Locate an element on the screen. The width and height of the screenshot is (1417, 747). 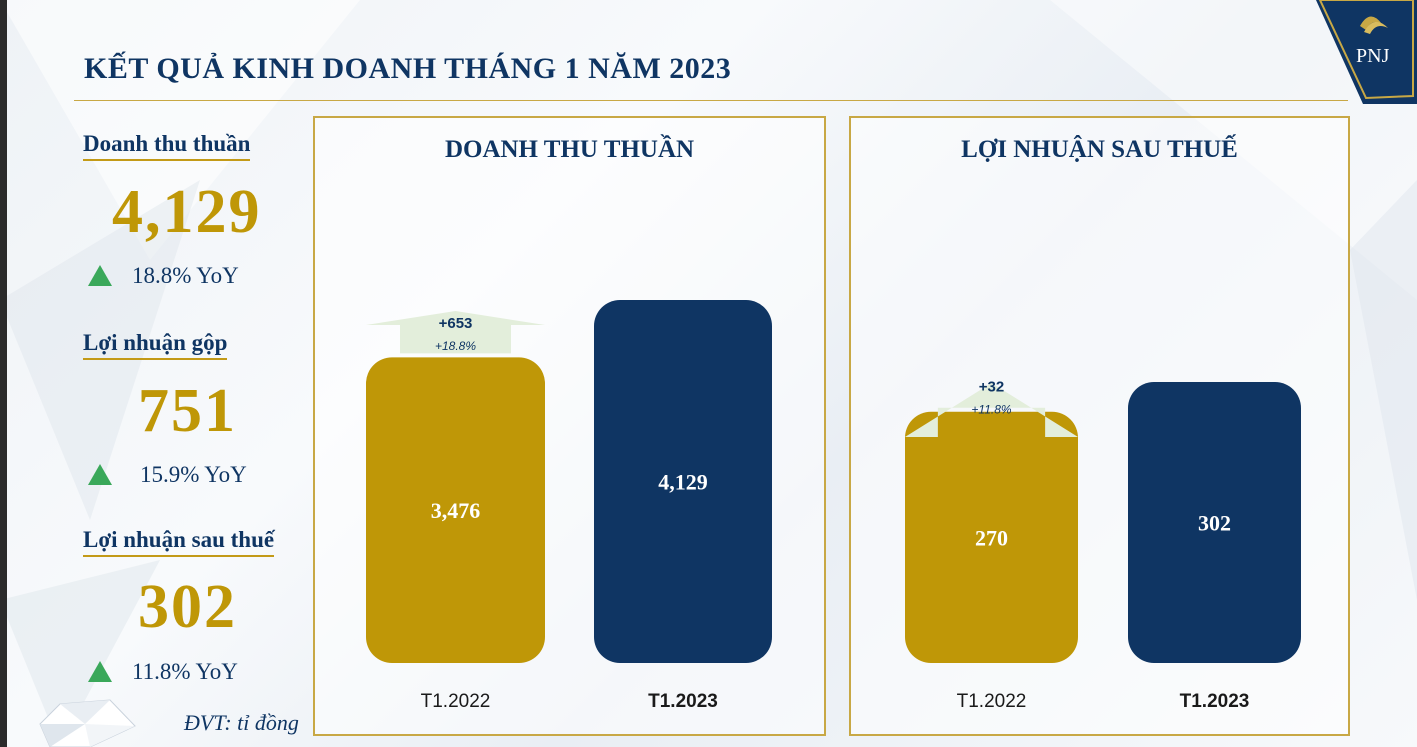
change-pct-label: +11.8% is located at coordinates (991, 409).